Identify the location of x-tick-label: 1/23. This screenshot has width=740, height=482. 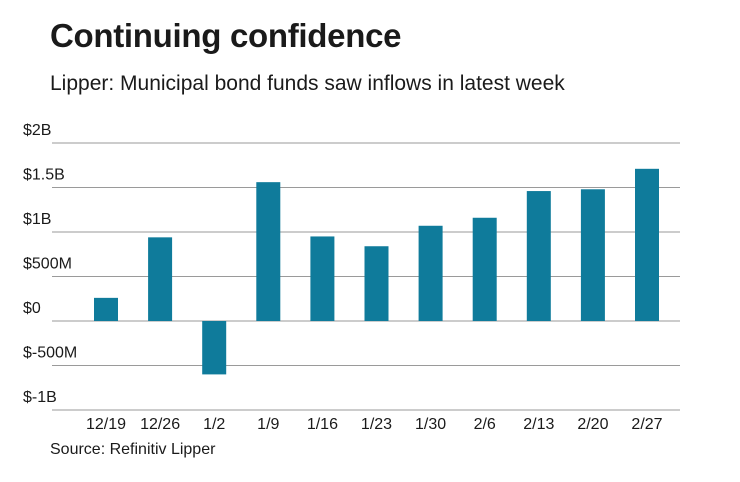
(376, 424).